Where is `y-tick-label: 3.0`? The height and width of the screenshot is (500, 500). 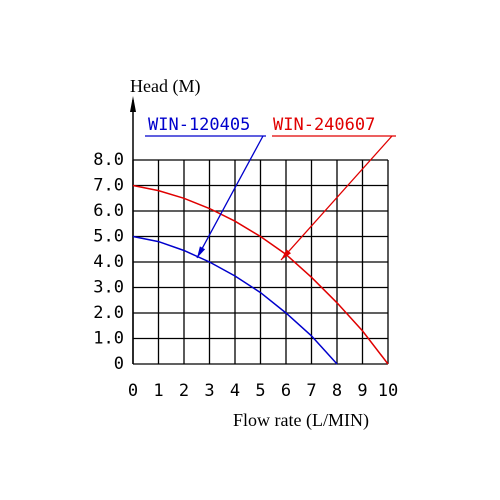
y-tick-label: 3.0 is located at coordinates (108, 288).